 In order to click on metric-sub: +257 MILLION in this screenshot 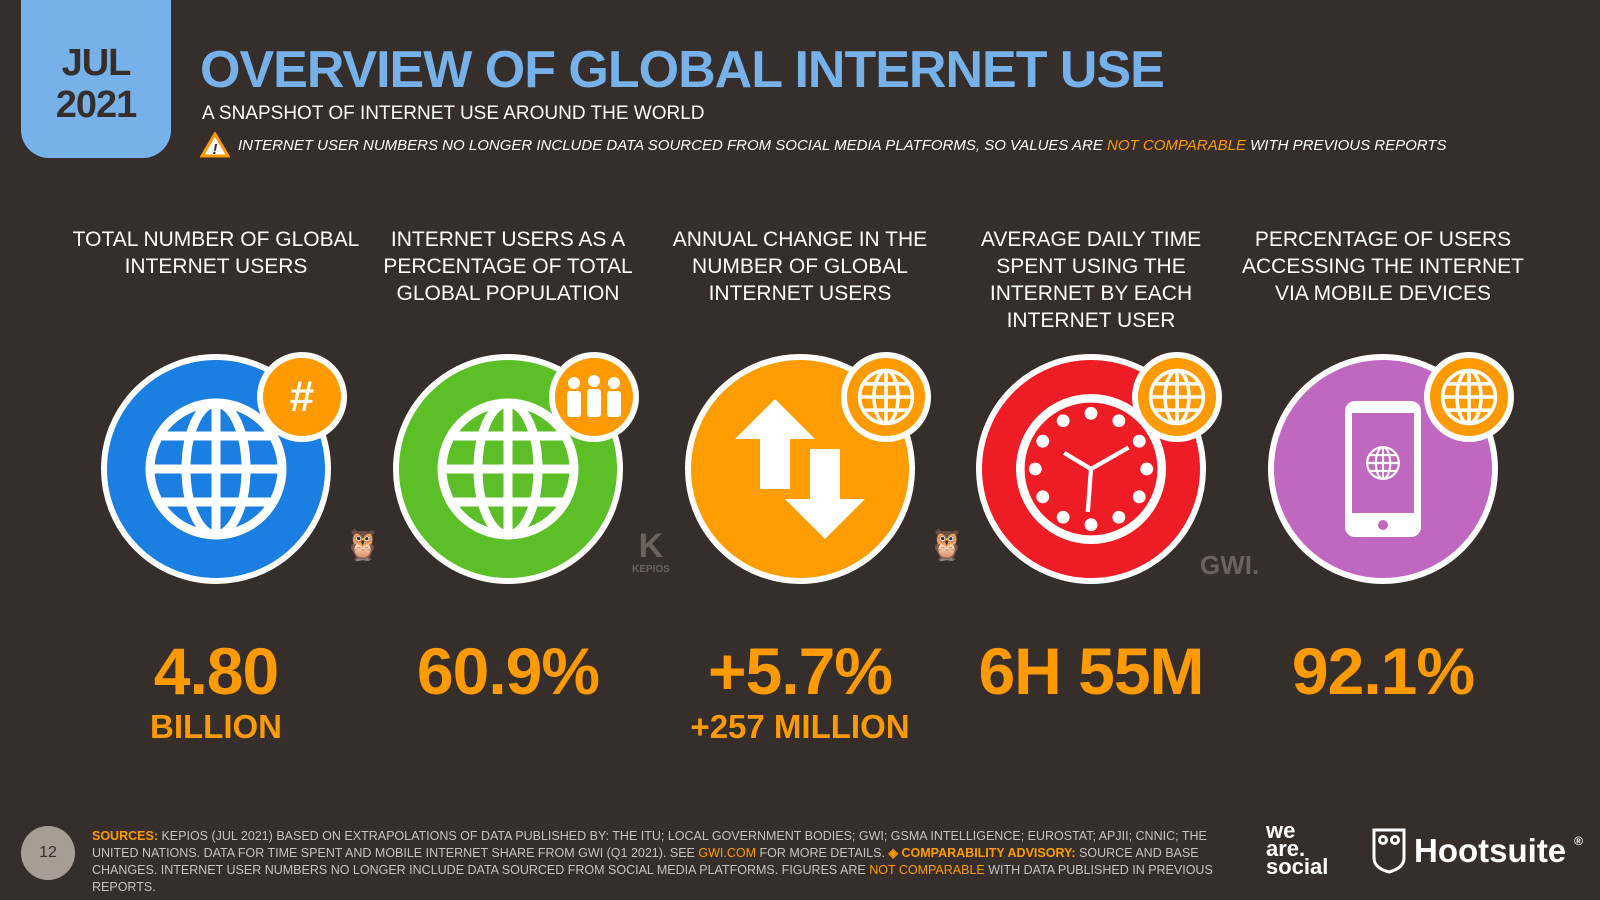, I will do `click(800, 726)`.